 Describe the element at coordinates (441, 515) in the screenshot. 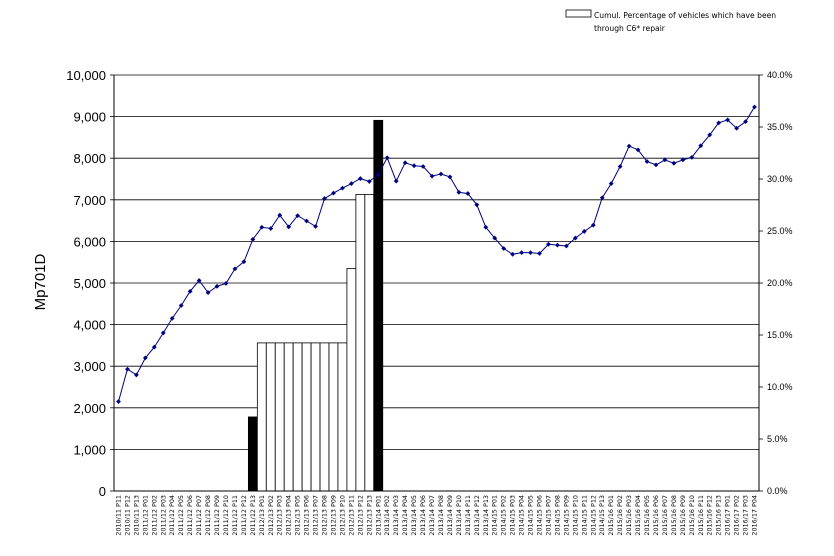

I see `x-tick-label: 2013/14 P08` at that location.